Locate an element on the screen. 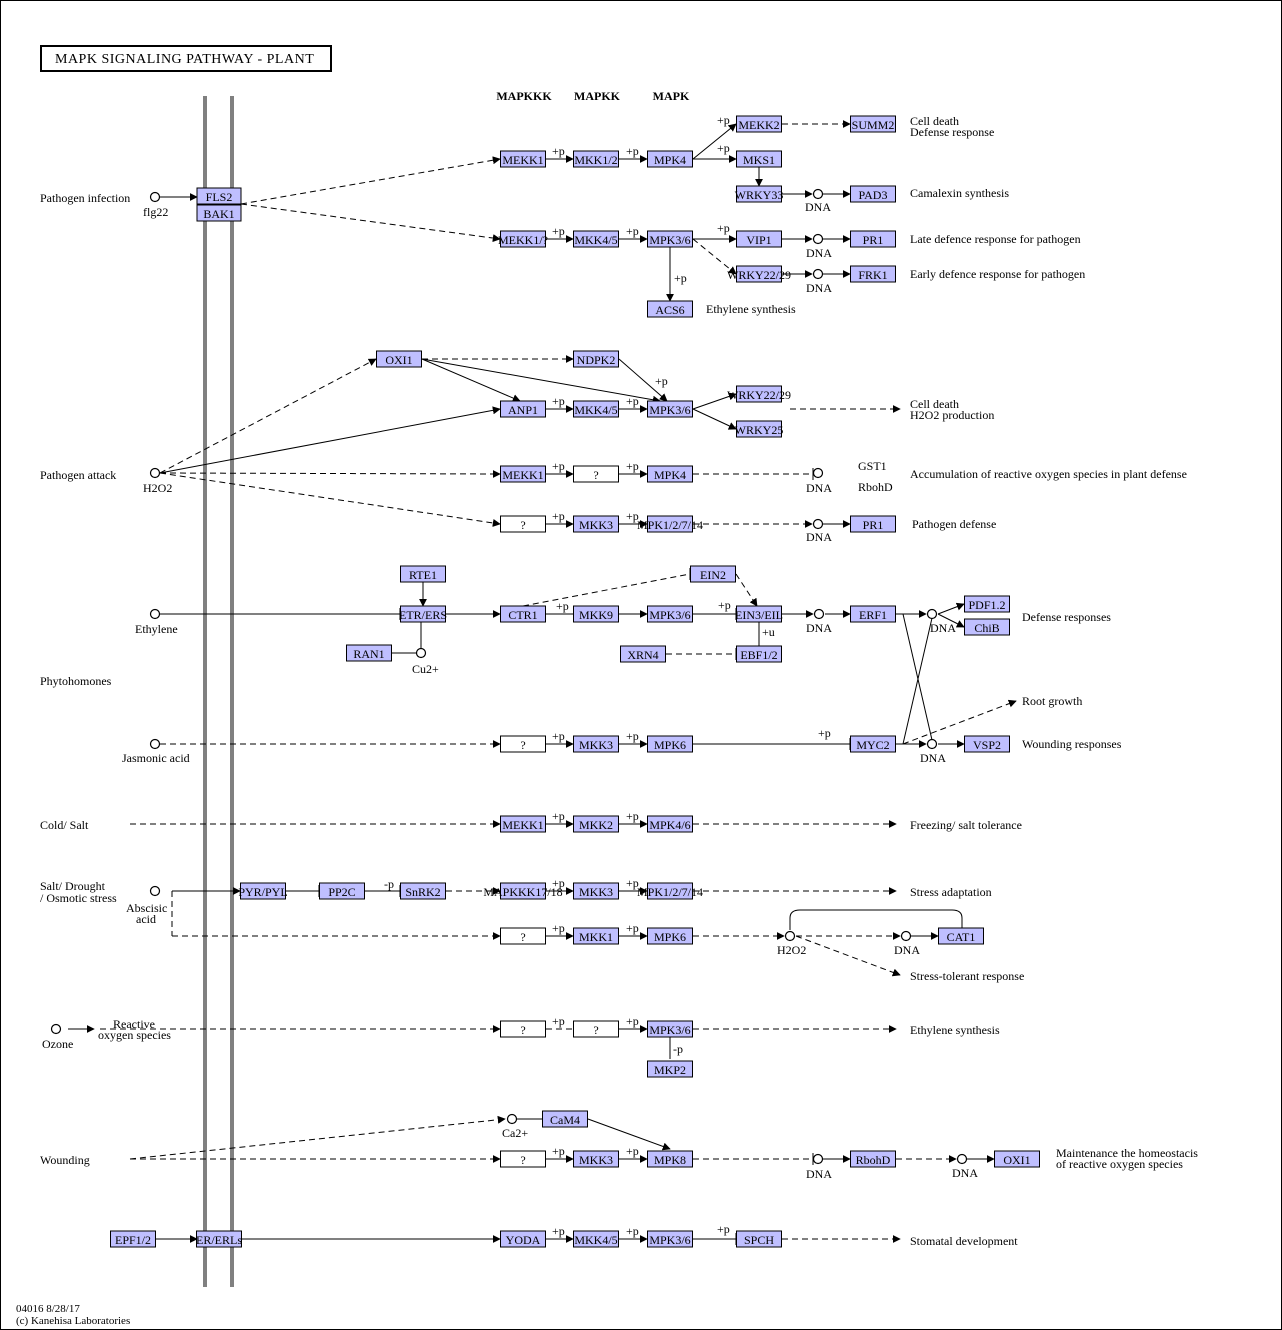  gene-summ2: SUMM2 is located at coordinates (873, 124).